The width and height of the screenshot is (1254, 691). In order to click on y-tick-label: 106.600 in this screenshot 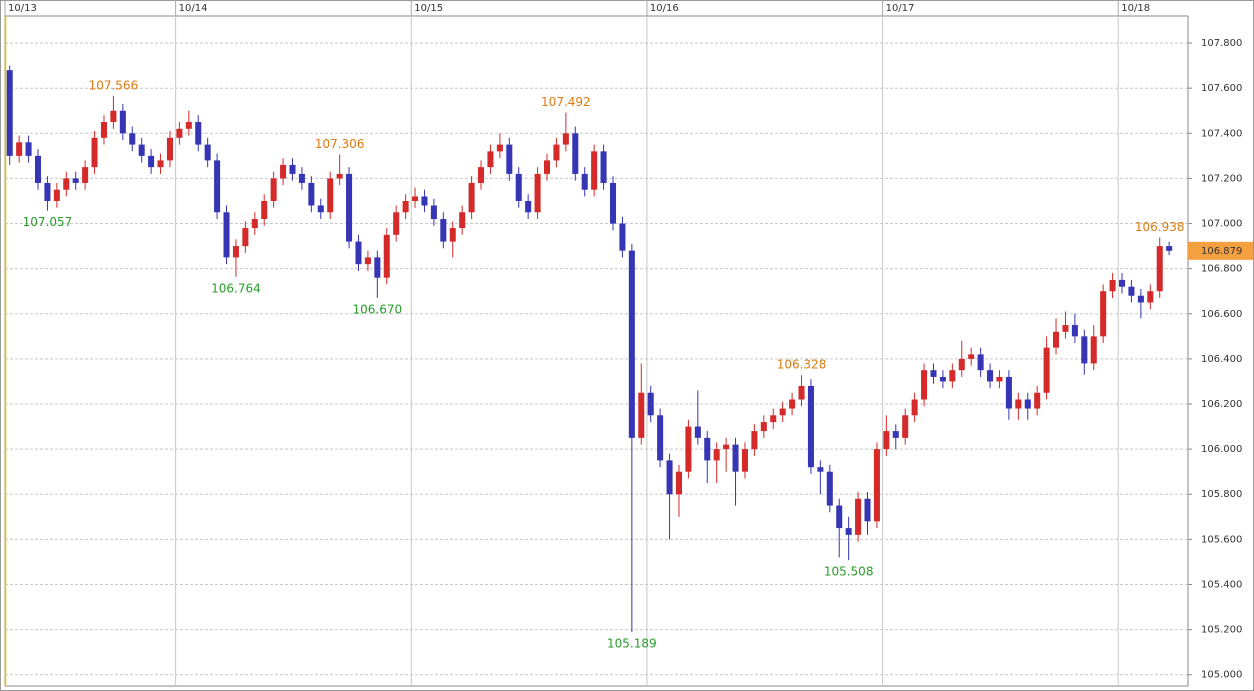, I will do `click(1221, 314)`.